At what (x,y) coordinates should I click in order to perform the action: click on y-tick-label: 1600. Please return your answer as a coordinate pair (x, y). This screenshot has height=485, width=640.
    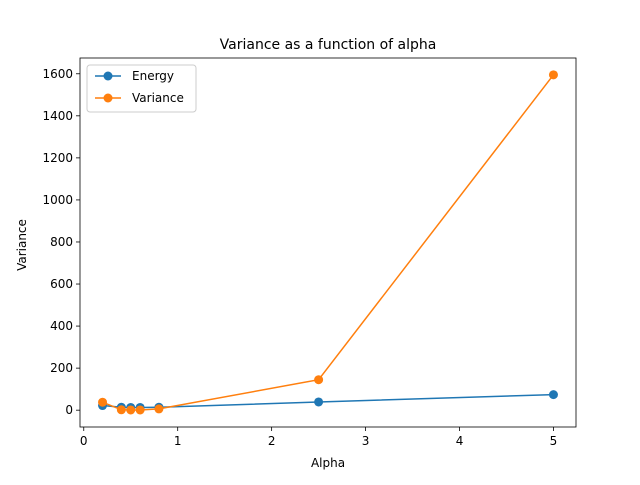
    Looking at the image, I should click on (57, 74).